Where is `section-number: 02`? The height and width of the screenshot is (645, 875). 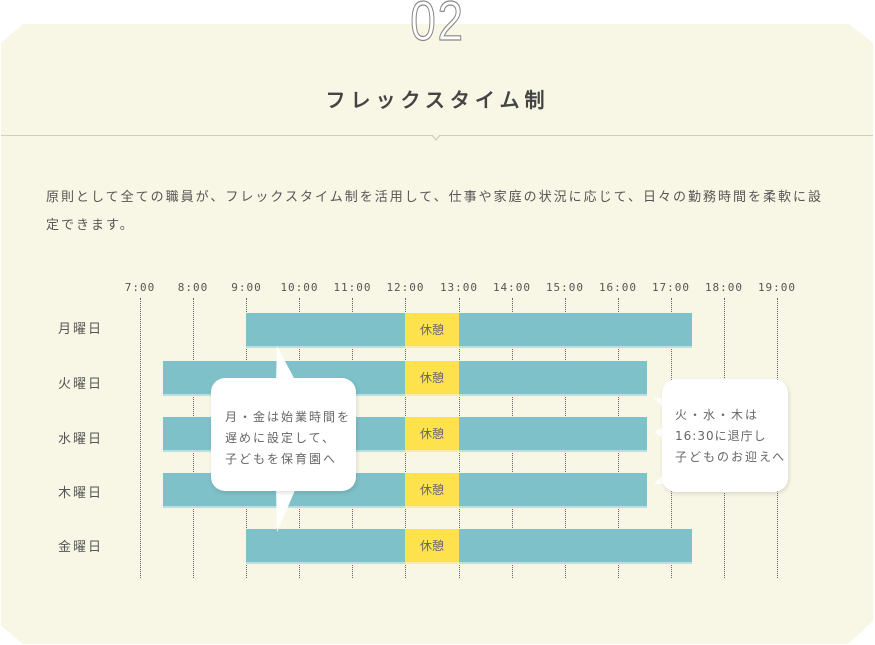
section-number: 02 is located at coordinates (437, 26).